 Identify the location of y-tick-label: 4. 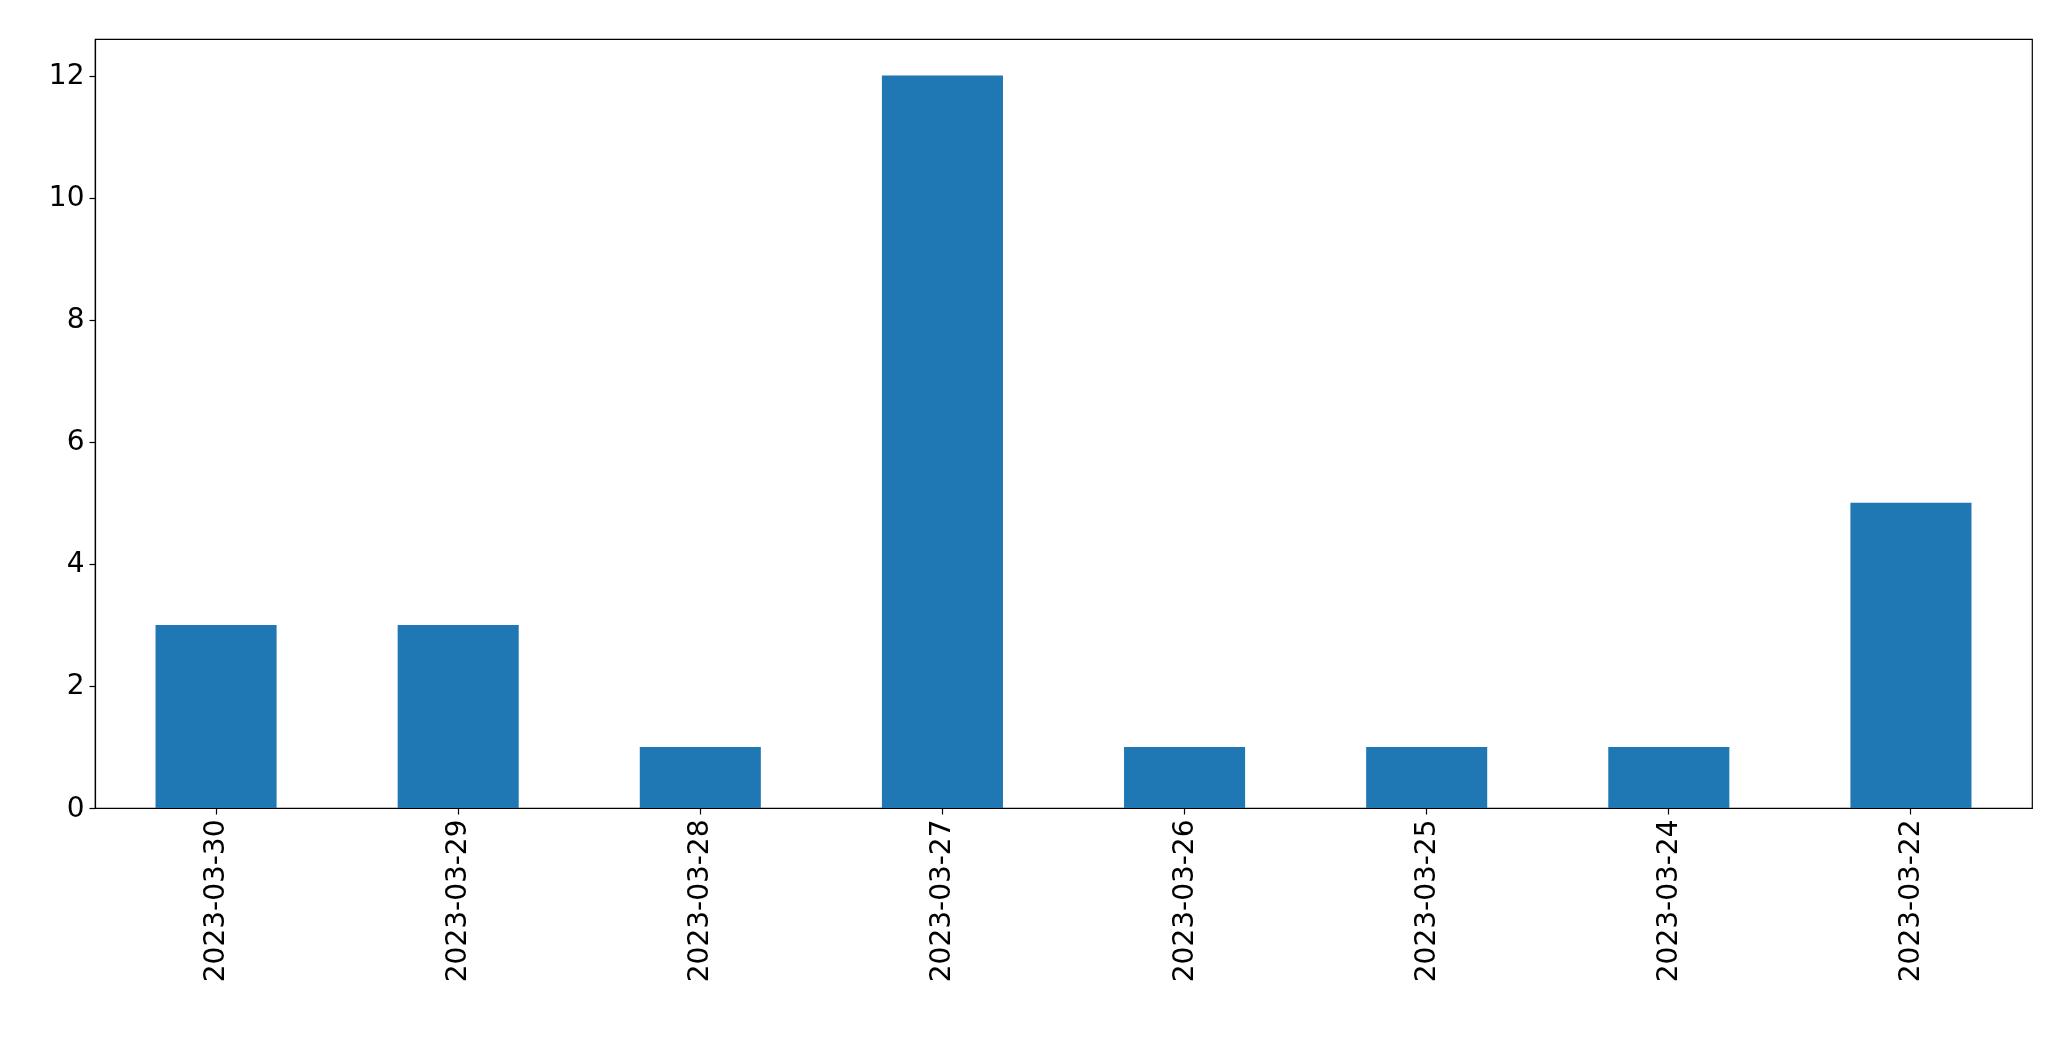
(75, 563).